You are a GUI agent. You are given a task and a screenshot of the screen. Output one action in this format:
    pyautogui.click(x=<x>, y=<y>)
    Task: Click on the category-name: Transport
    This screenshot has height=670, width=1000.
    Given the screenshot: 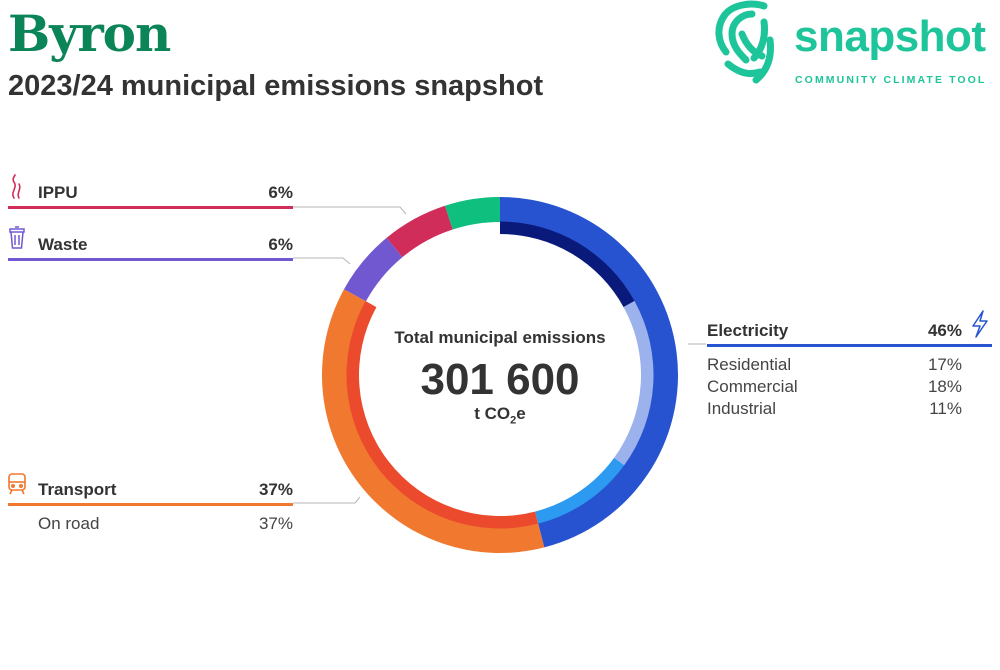 What is the action you would take?
    pyautogui.click(x=77, y=489)
    